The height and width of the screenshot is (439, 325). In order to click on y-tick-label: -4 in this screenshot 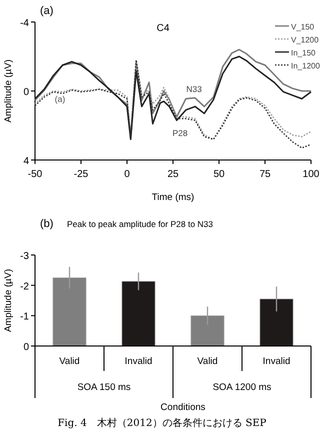, I will do `click(25, 23)`.